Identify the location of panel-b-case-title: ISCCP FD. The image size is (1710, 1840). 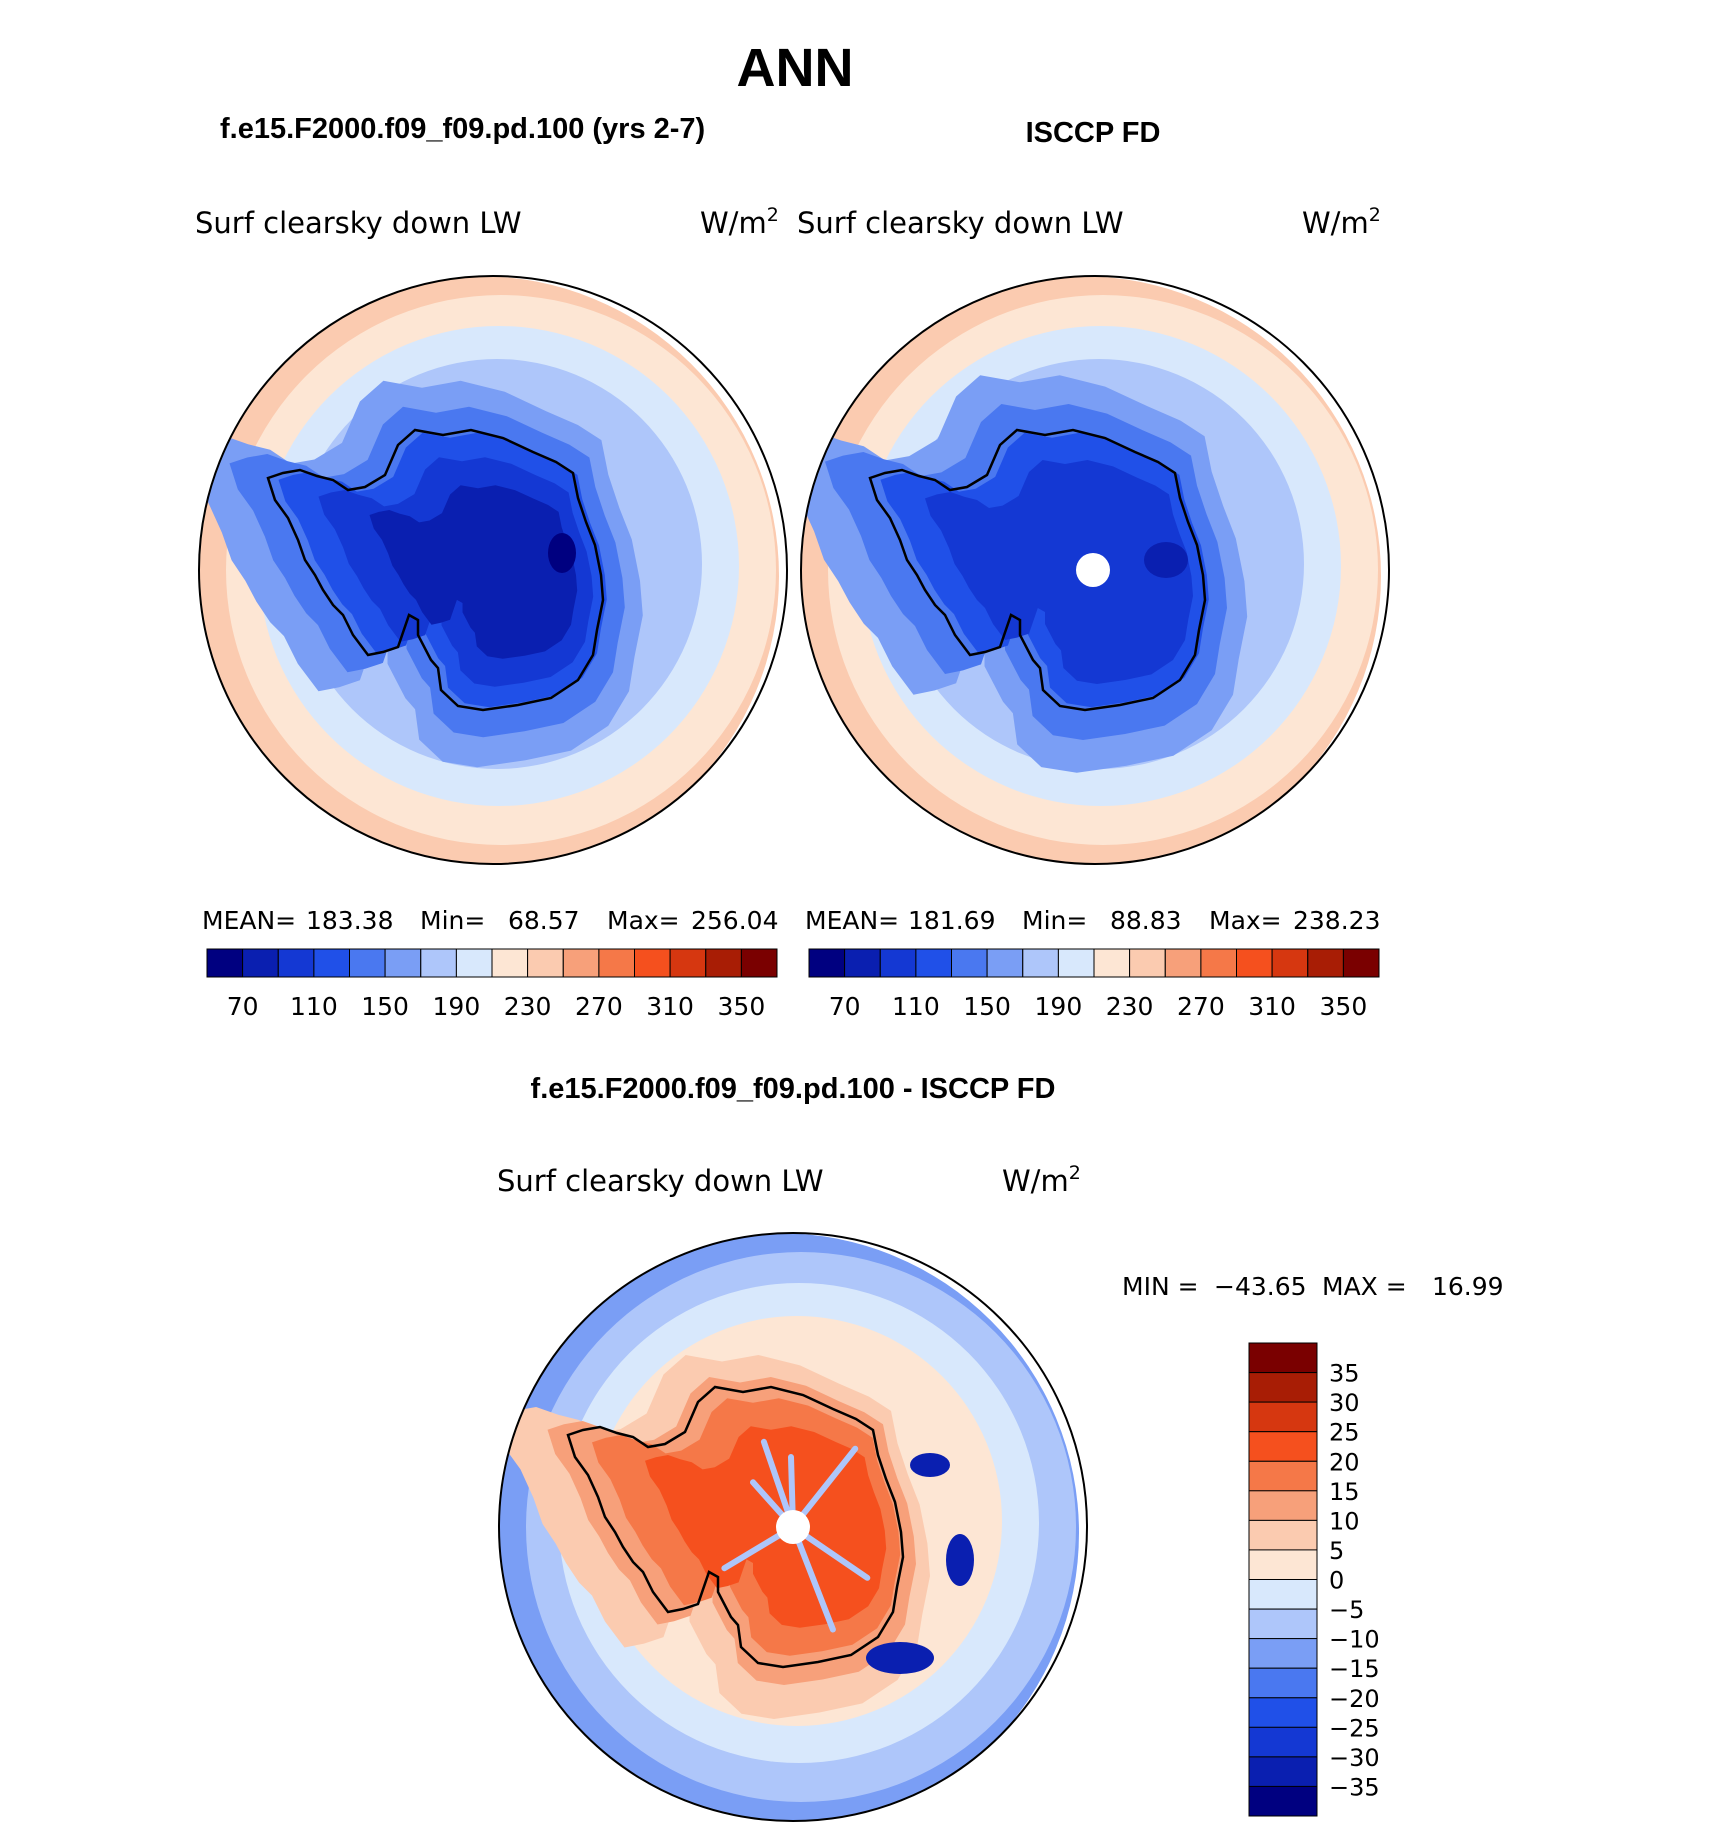
(1093, 133).